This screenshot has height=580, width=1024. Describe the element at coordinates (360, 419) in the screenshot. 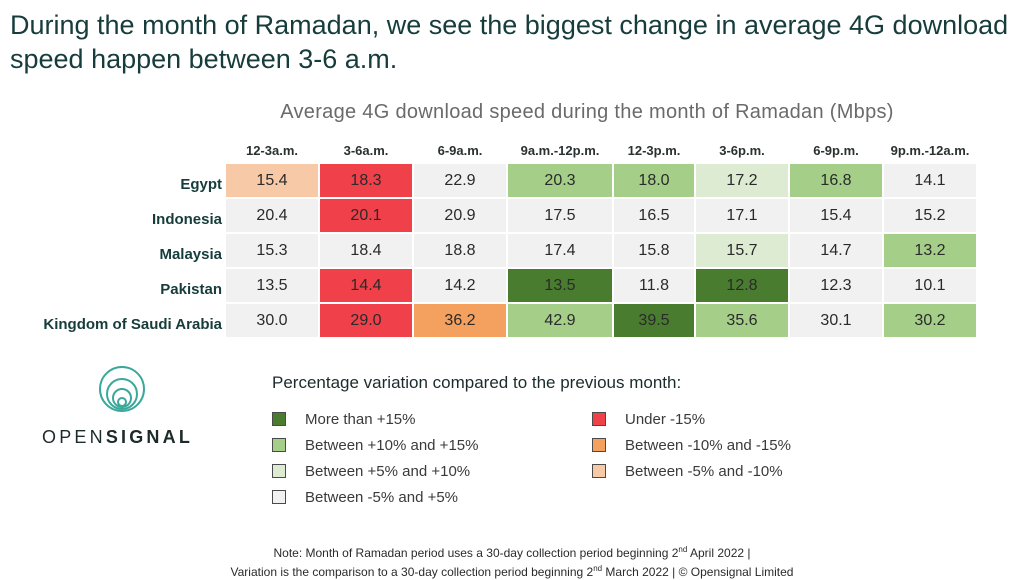

I see `legend-label: More than +15%` at that location.